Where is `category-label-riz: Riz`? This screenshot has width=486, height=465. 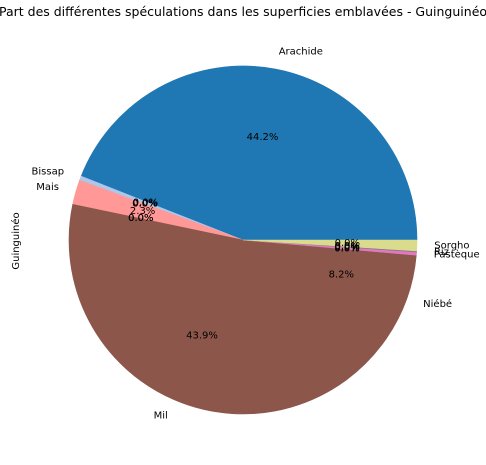
category-label-riz: Riz is located at coordinates (441, 252).